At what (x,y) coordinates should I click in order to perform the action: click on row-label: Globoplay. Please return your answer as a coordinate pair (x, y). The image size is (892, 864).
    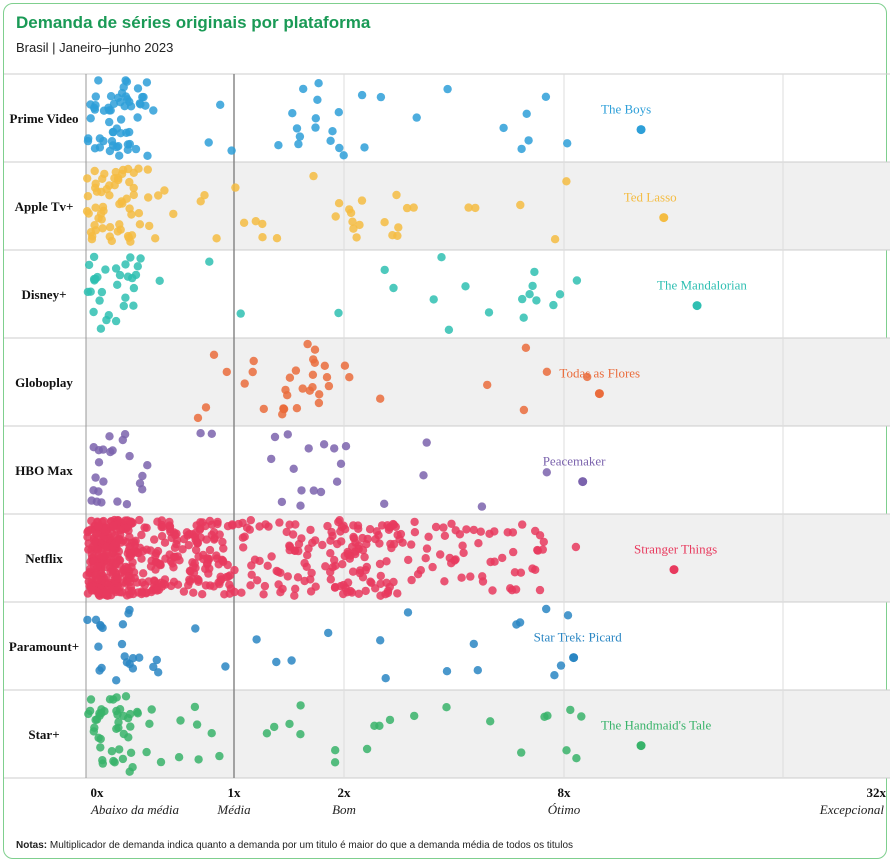
    Looking at the image, I should click on (44, 382).